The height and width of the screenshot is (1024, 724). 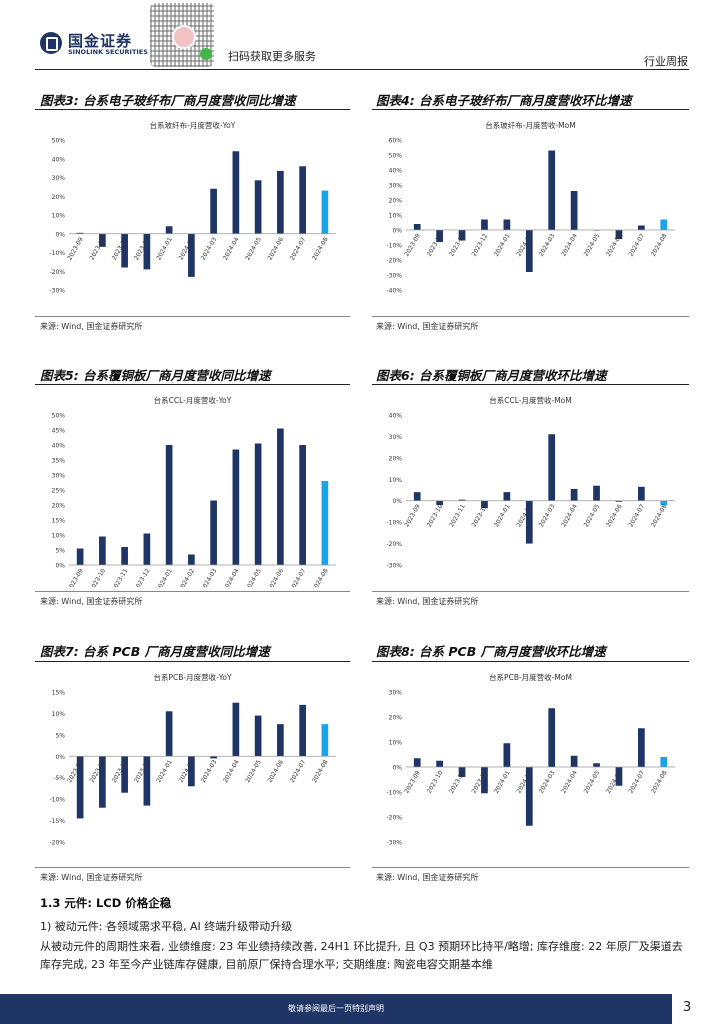 What do you see at coordinates (320, 771) in the screenshot?
I see `x-tick-label: 2024-08` at bounding box center [320, 771].